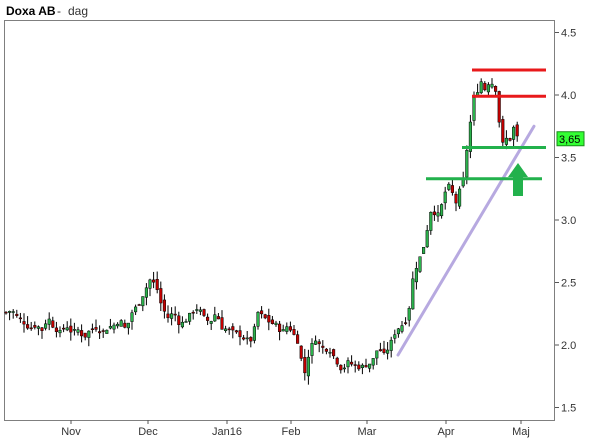 The height and width of the screenshot is (443, 600). I want to click on trendline, so click(466, 240).